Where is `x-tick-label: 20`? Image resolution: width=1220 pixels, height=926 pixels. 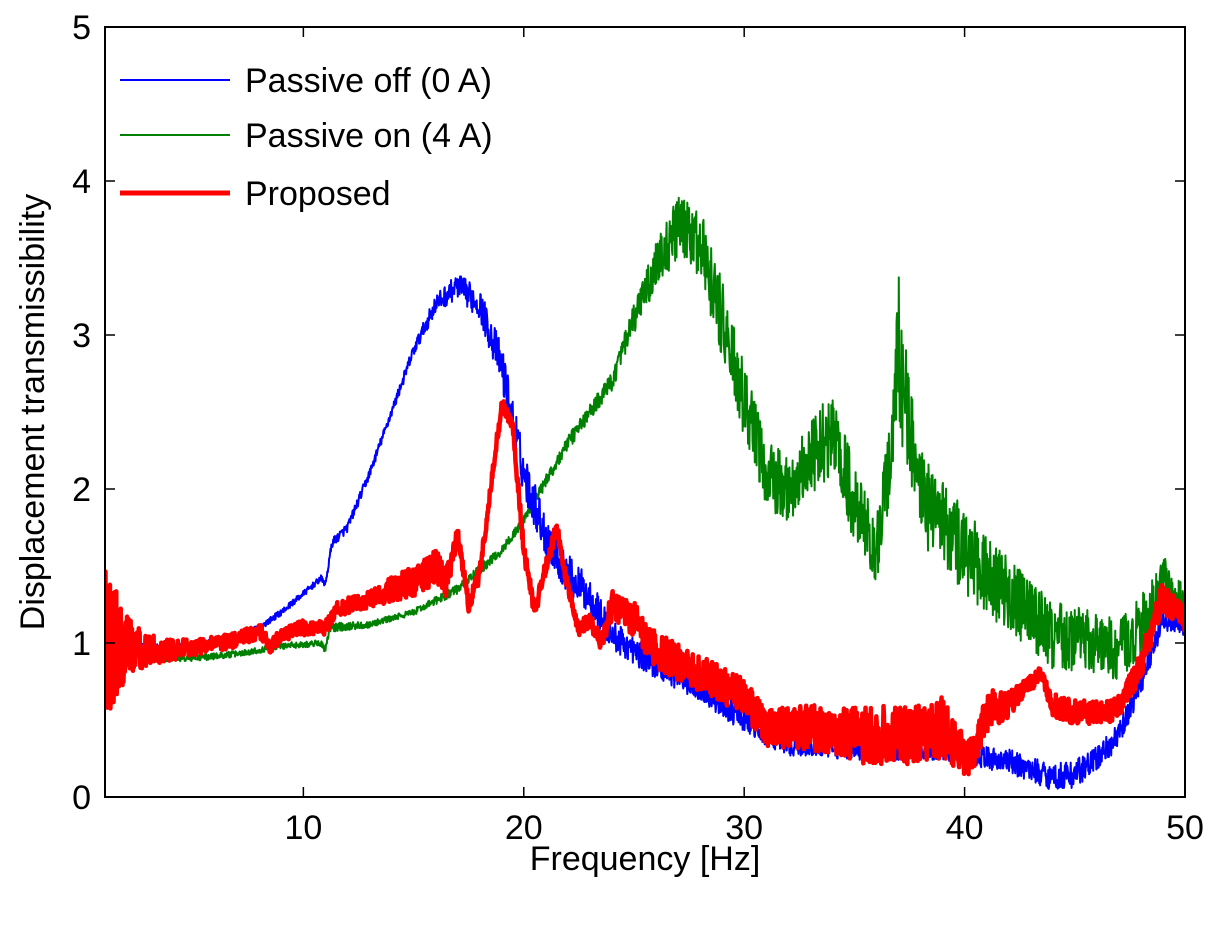 x-tick-label: 20 is located at coordinates (524, 828).